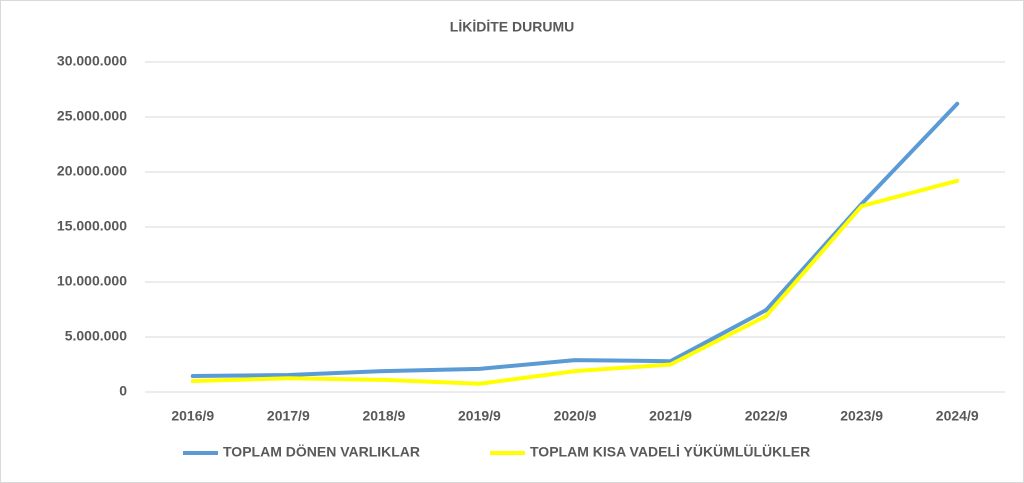 This screenshot has width=1024, height=483. Describe the element at coordinates (92, 61) in the screenshot. I see `y-tick-label: 30.000.000` at that location.